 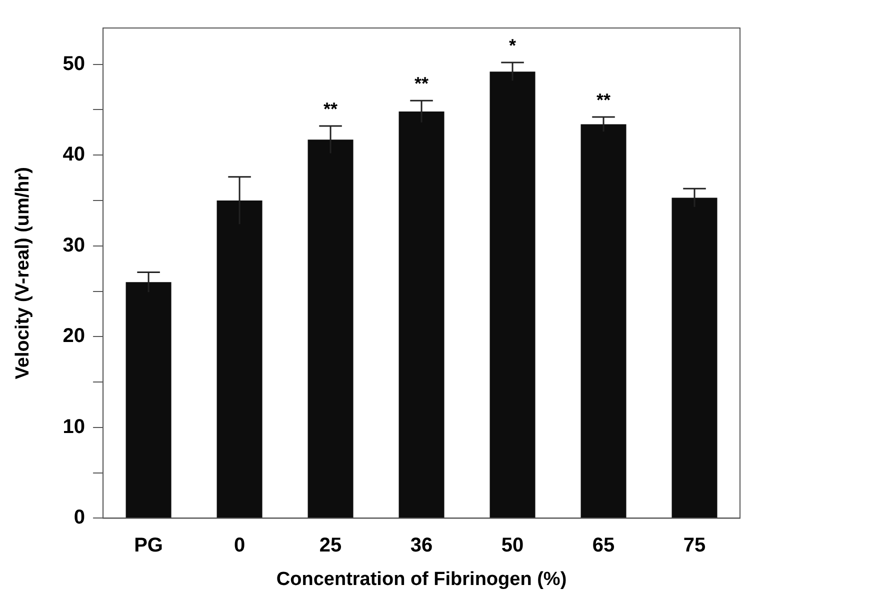 What do you see at coordinates (330, 545) in the screenshot?
I see `x-tick-label: 25` at bounding box center [330, 545].